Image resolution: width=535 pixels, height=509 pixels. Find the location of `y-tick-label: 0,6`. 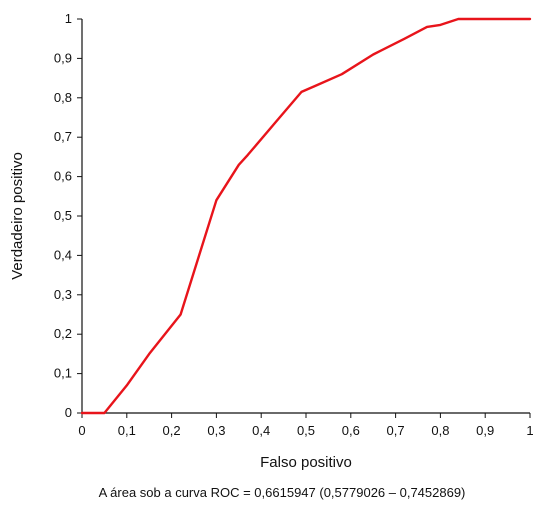

y-tick-label: 0,6 is located at coordinates (63, 176).